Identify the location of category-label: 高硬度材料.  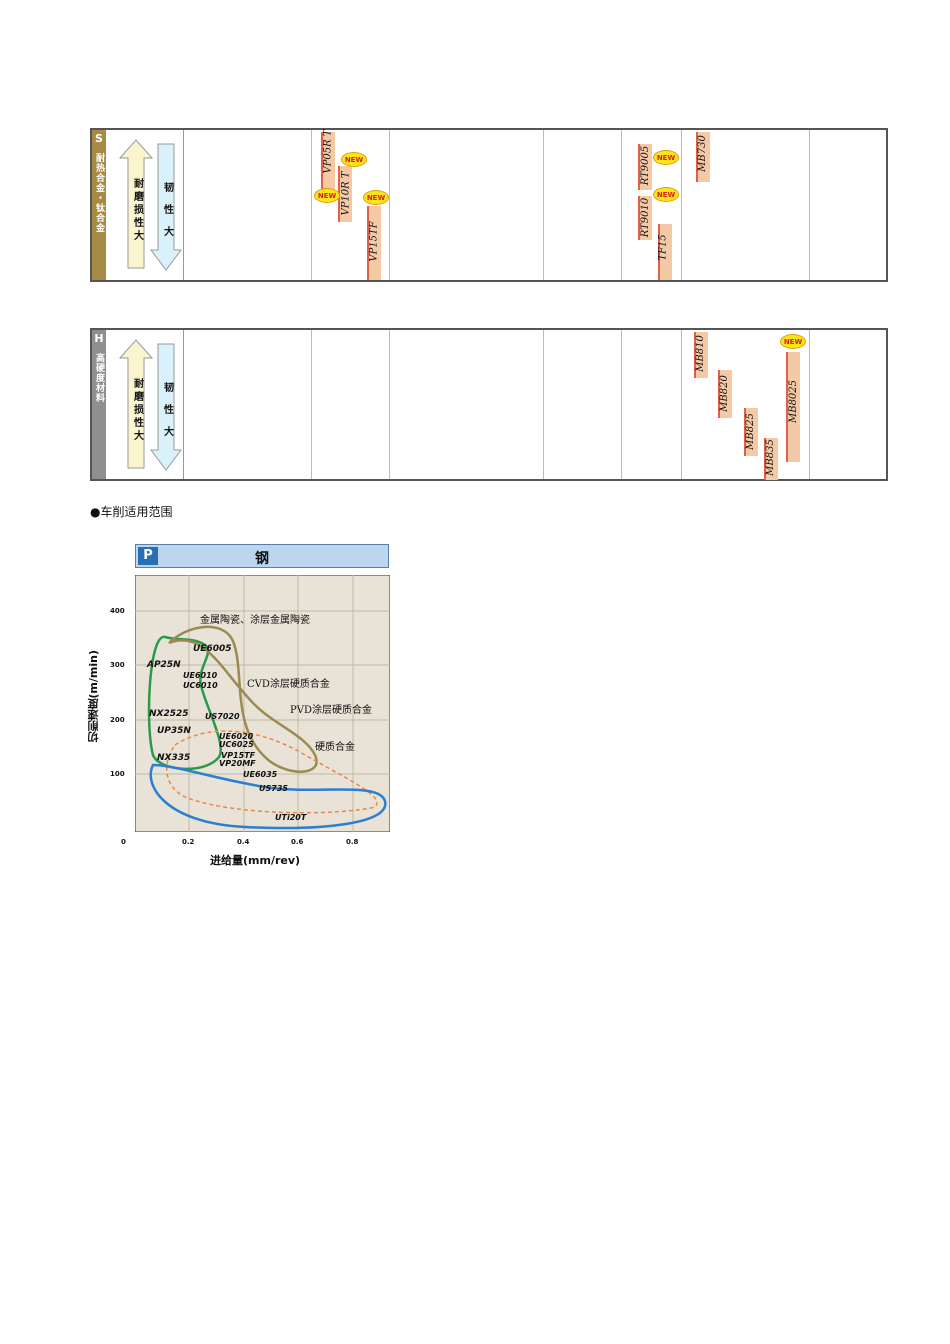
(99, 378).